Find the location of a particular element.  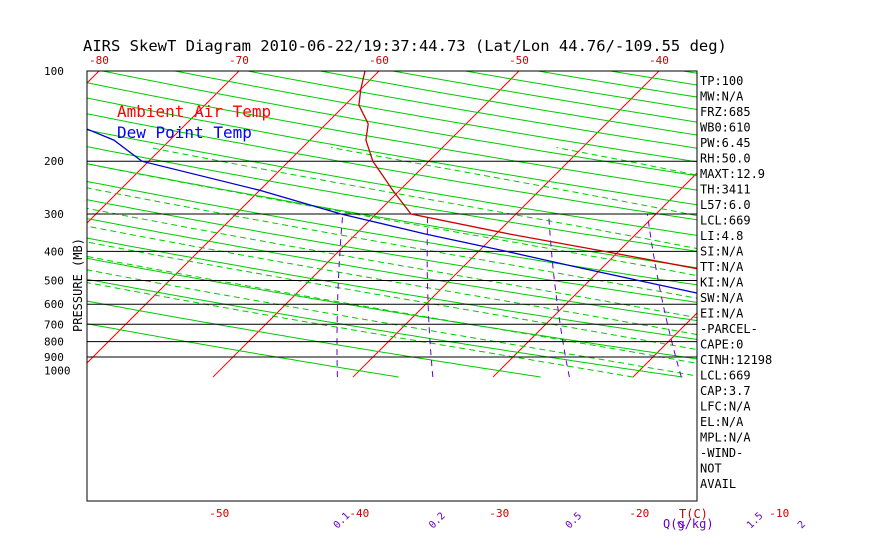

pressure-tick-label: 100 is located at coordinates (54, 71).